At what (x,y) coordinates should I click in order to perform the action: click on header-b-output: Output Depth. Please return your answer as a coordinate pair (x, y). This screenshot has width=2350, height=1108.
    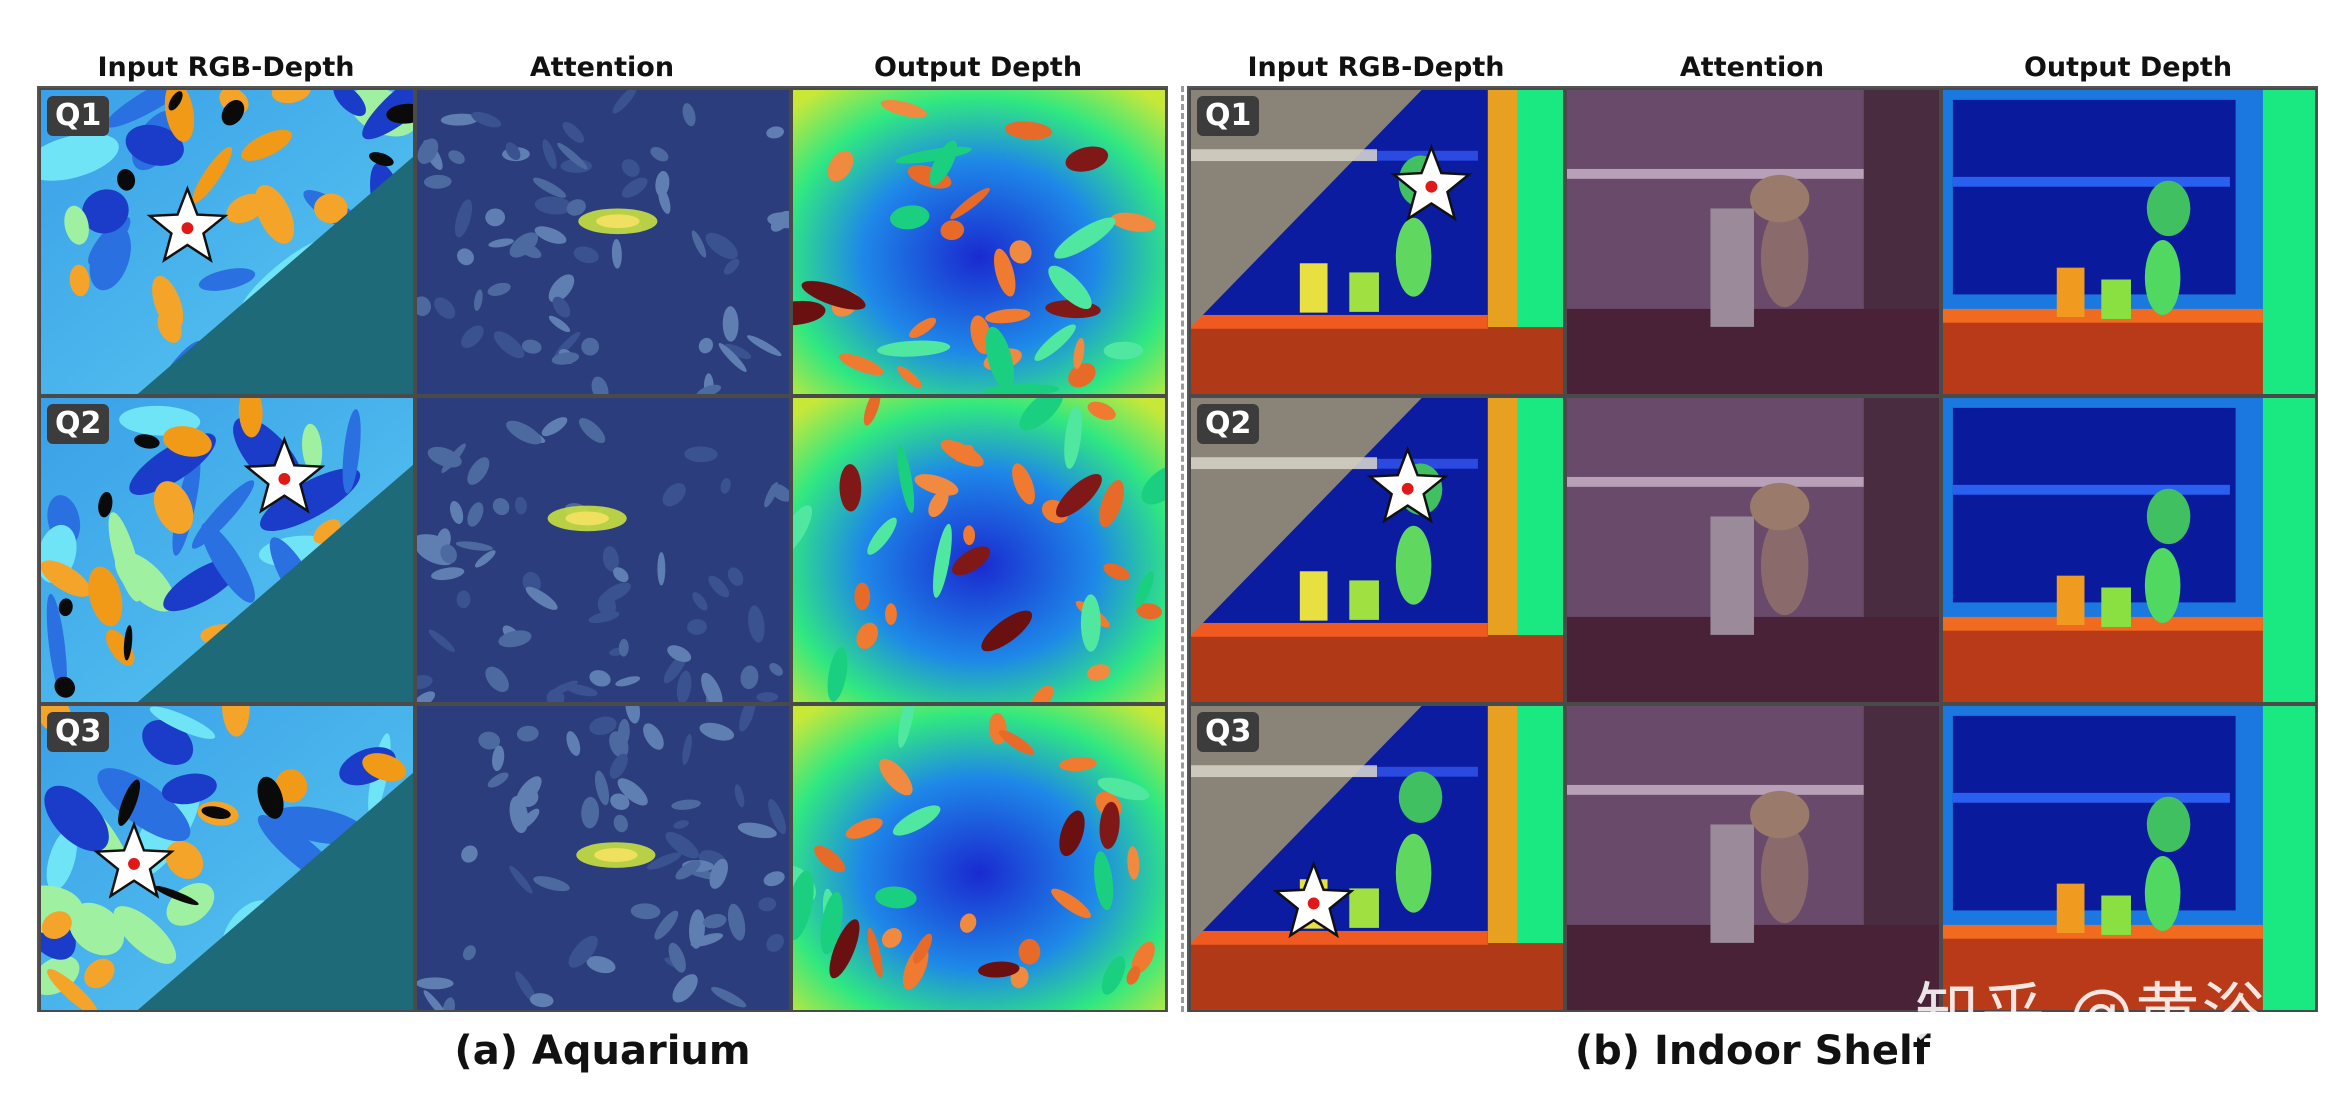
    Looking at the image, I should click on (2128, 67).